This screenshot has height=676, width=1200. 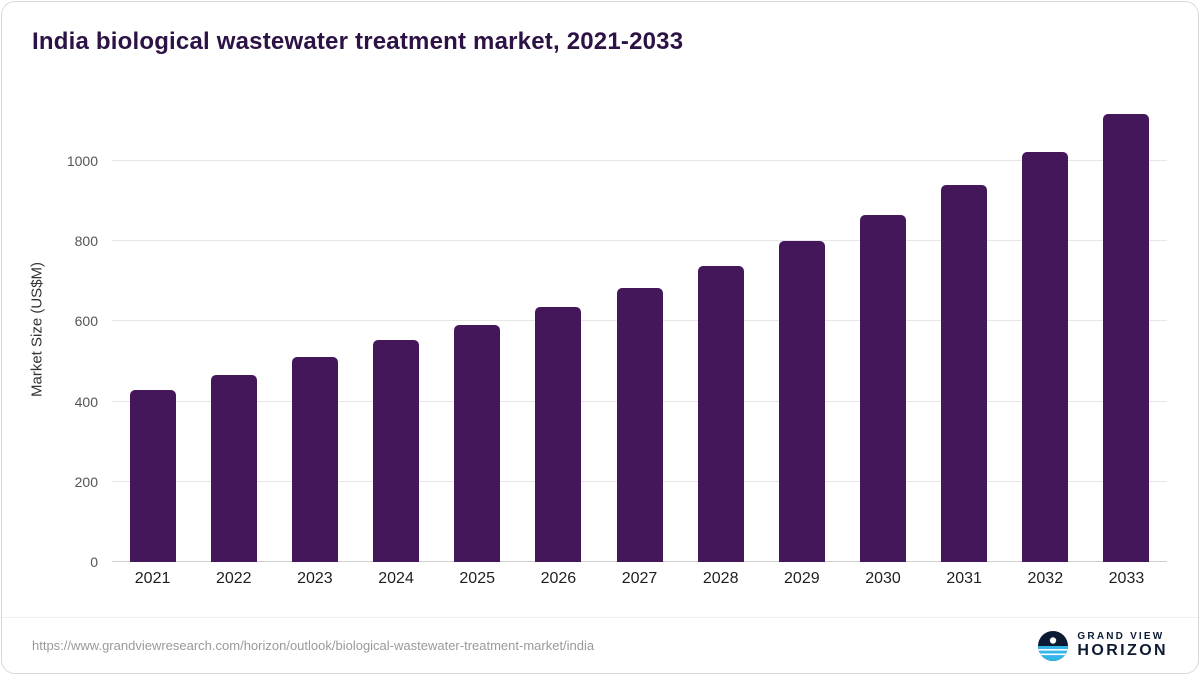 I want to click on bar-2025, so click(x=477, y=443).